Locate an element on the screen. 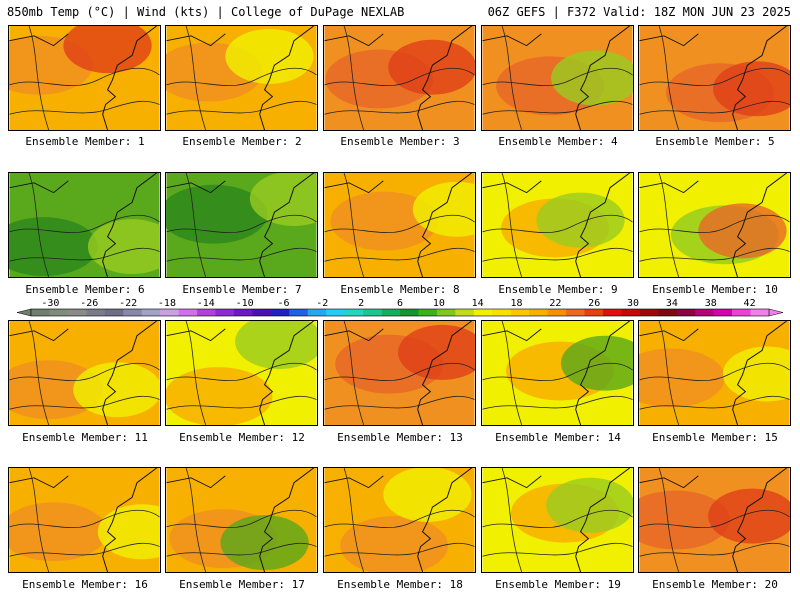 The width and height of the screenshot is (800, 600). member-label: Ensemble Member: 5 is located at coordinates (715, 141).